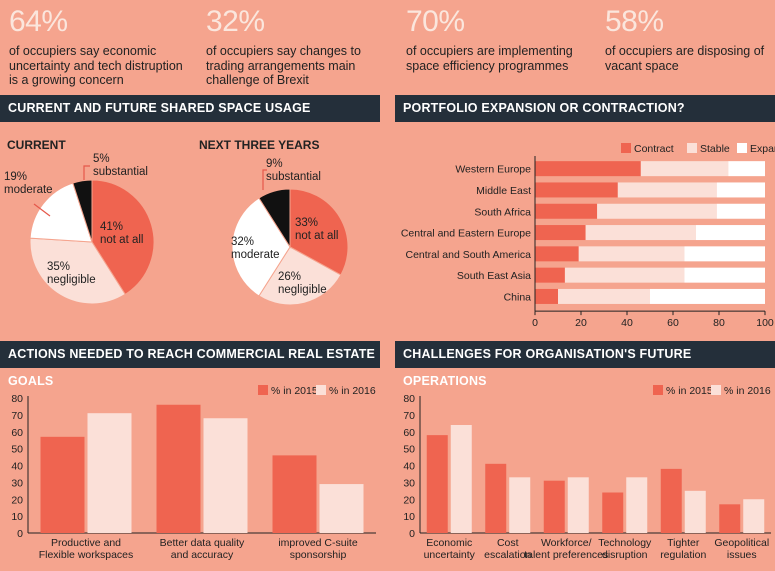 Image resolution: width=775 pixels, height=571 pixels. I want to click on category-label: issues, so click(742, 555).